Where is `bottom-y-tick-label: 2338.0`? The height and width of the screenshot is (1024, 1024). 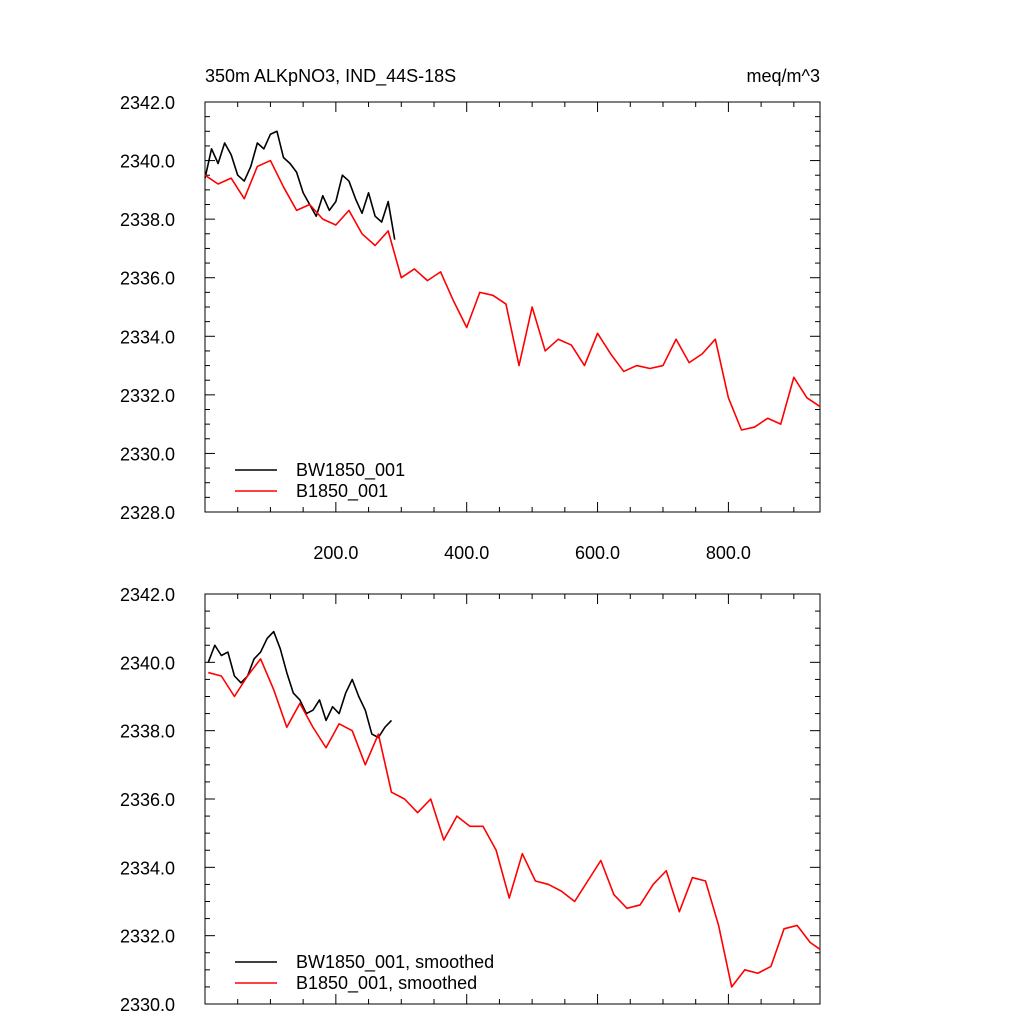 bottom-y-tick-label: 2338.0 is located at coordinates (147, 732).